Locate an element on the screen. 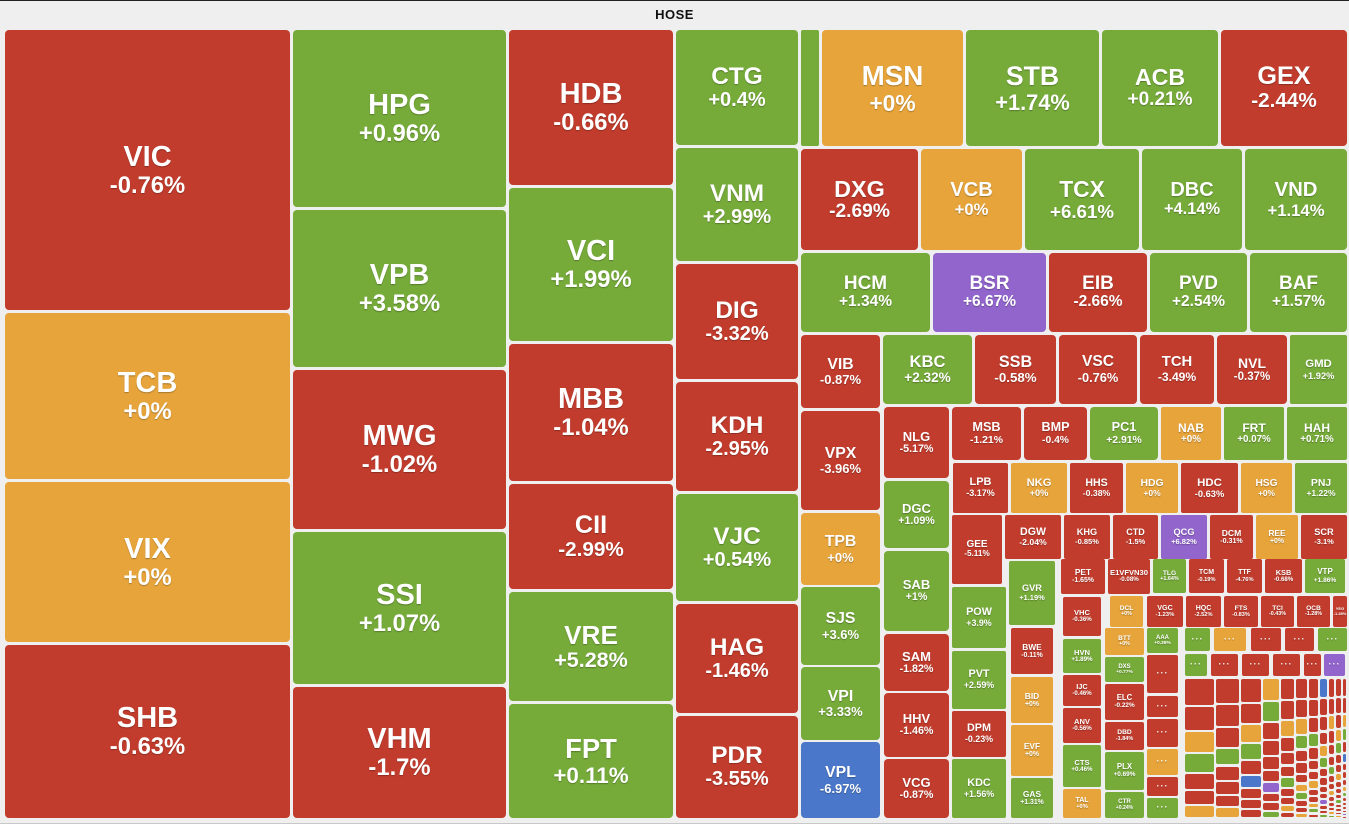 The width and height of the screenshot is (1349, 824). tile-evf: EVF +0% is located at coordinates (1032, 750).